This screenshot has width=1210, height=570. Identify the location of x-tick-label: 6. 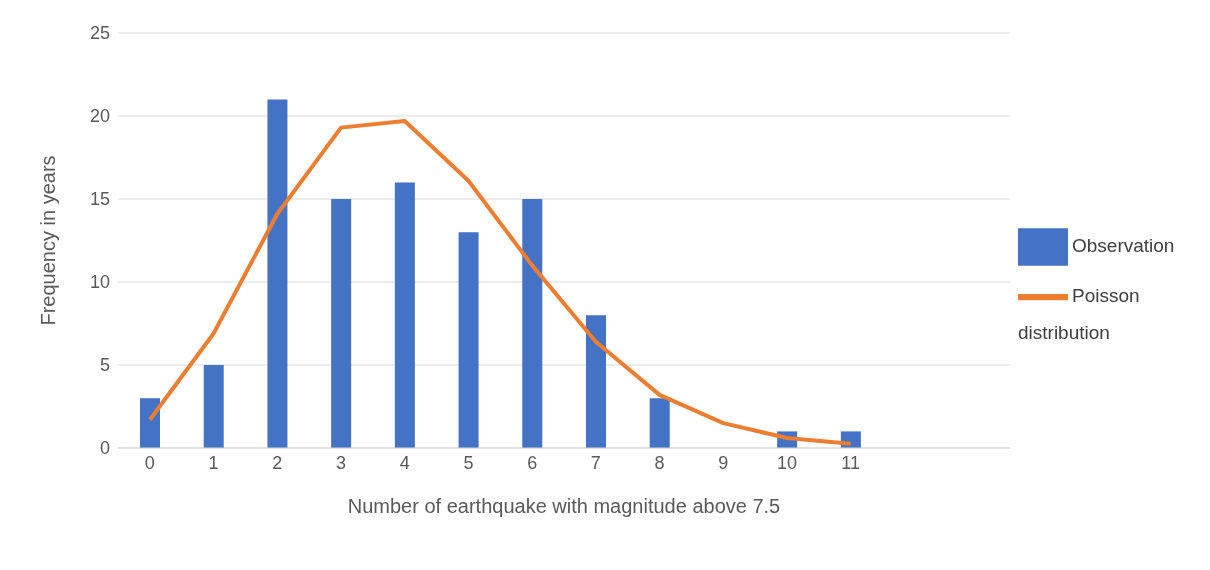
(532, 462).